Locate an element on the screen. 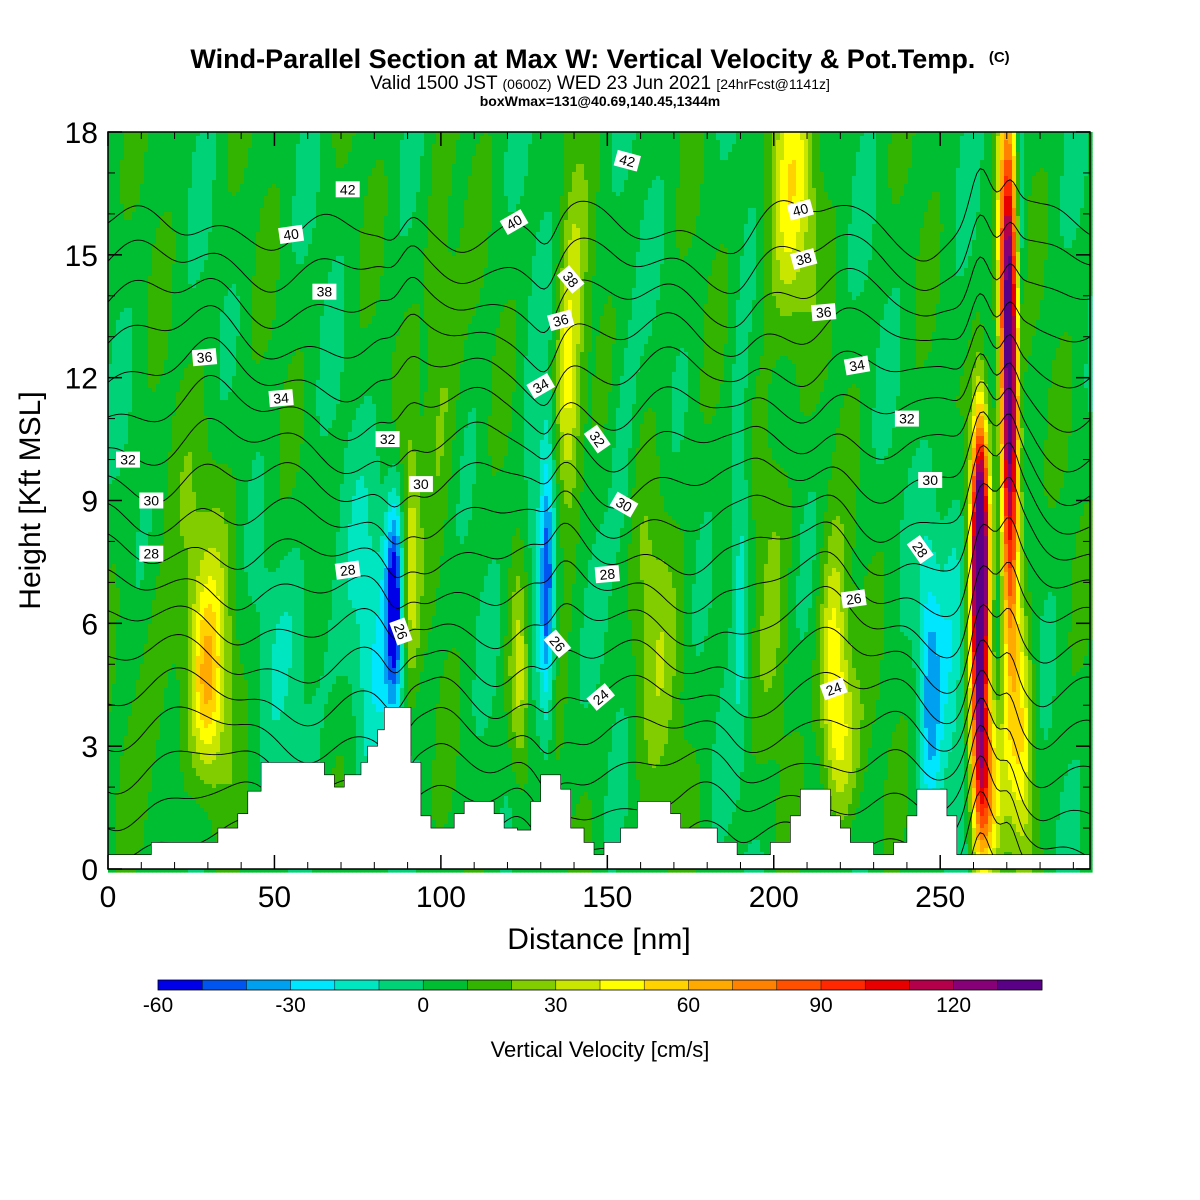  y-tick-label: 6 is located at coordinates (89, 624).